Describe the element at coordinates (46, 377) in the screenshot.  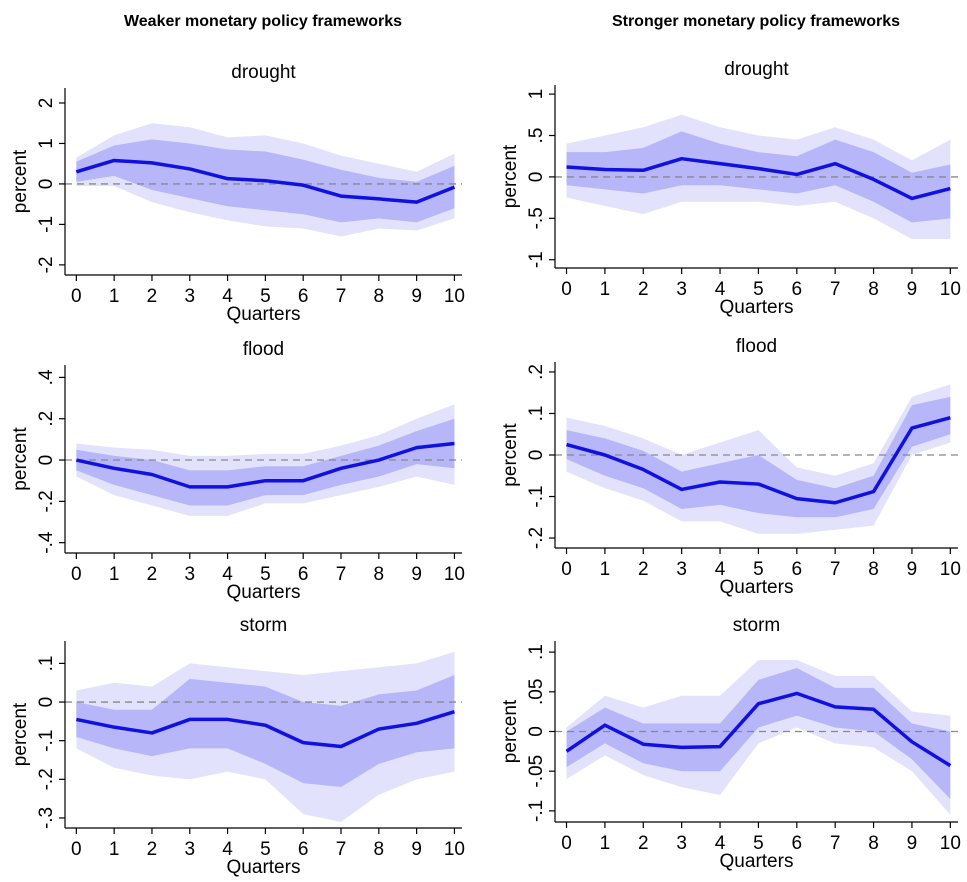
I see `y-tick-label: .4` at that location.